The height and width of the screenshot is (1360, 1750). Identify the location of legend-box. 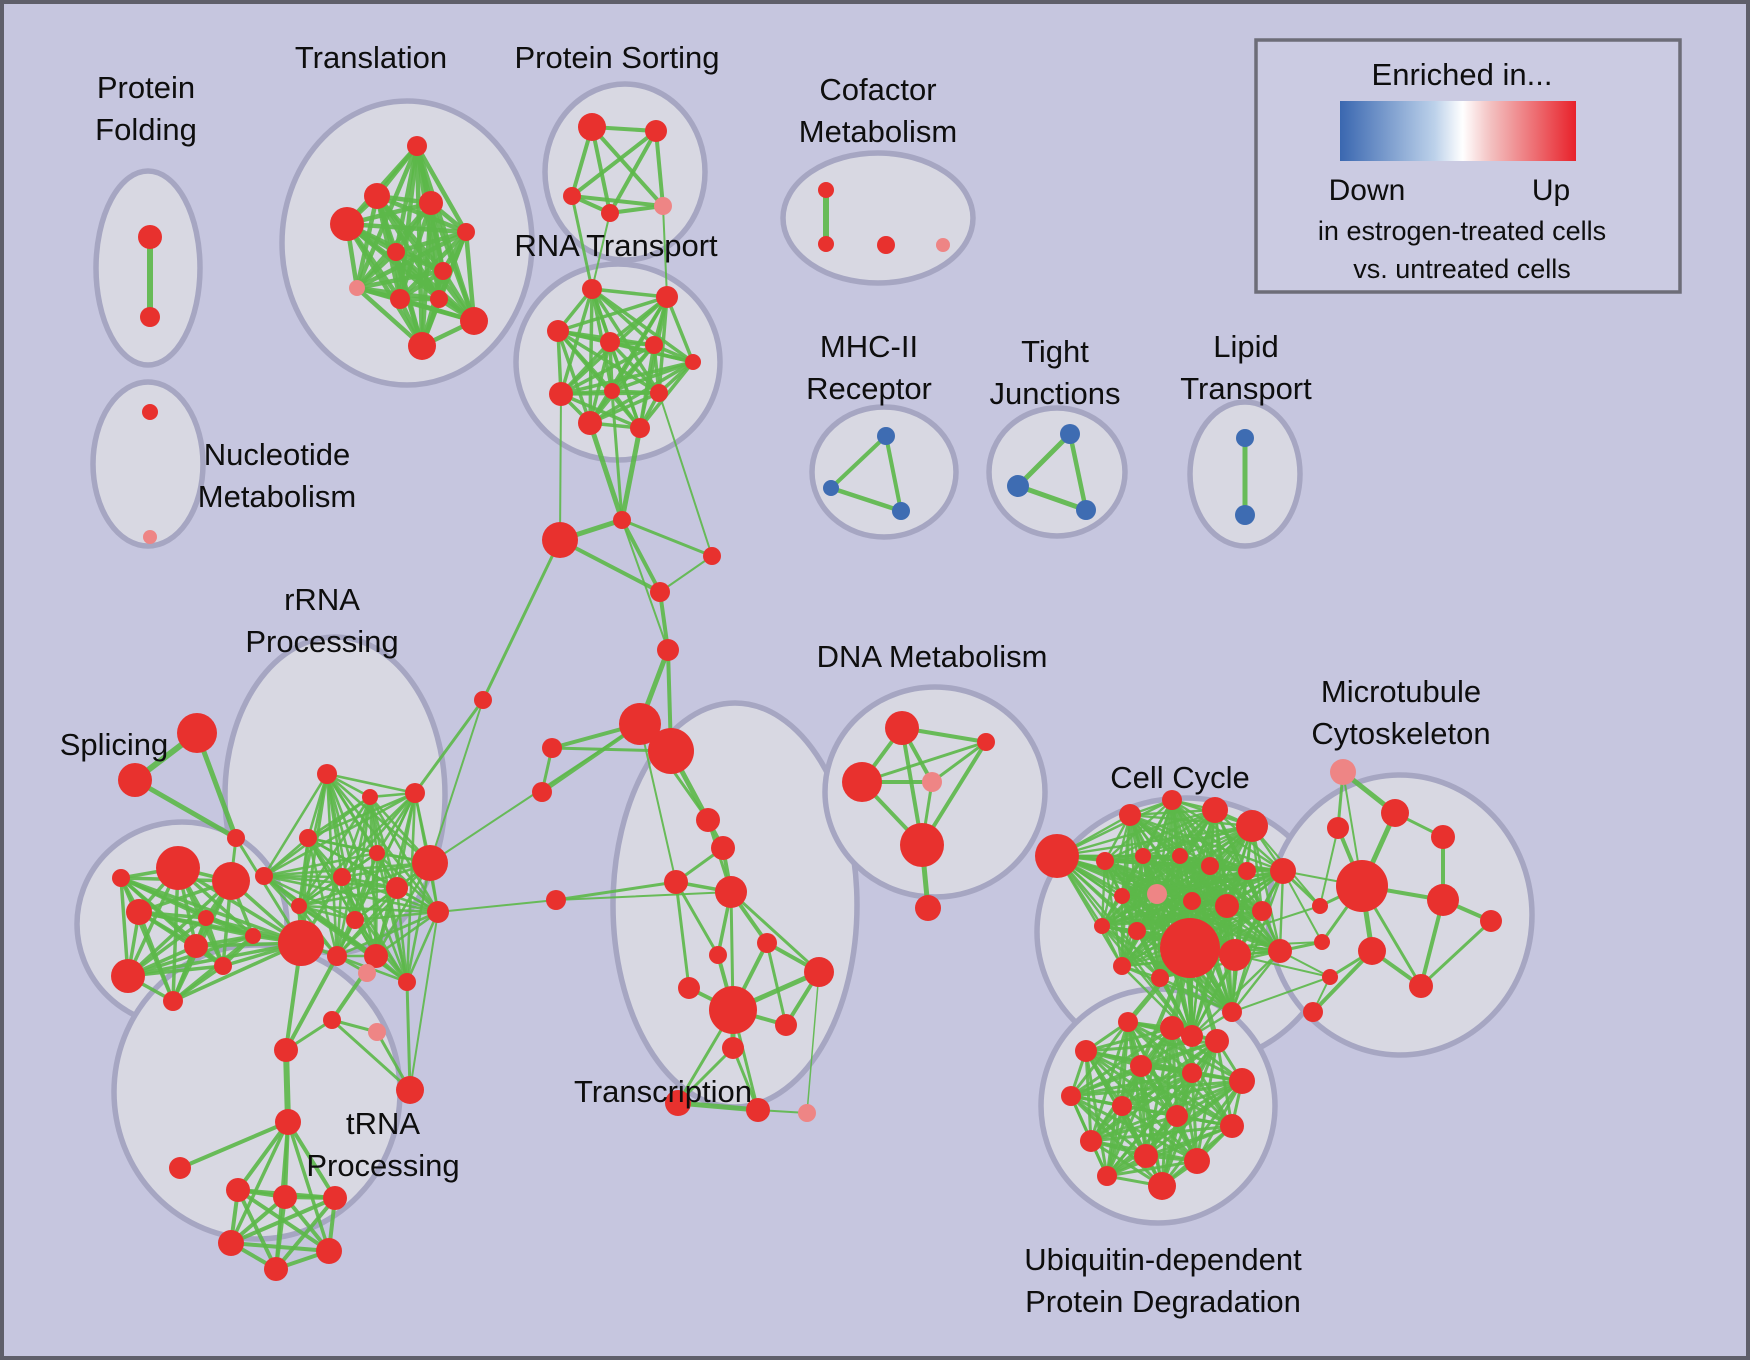
(1468, 166).